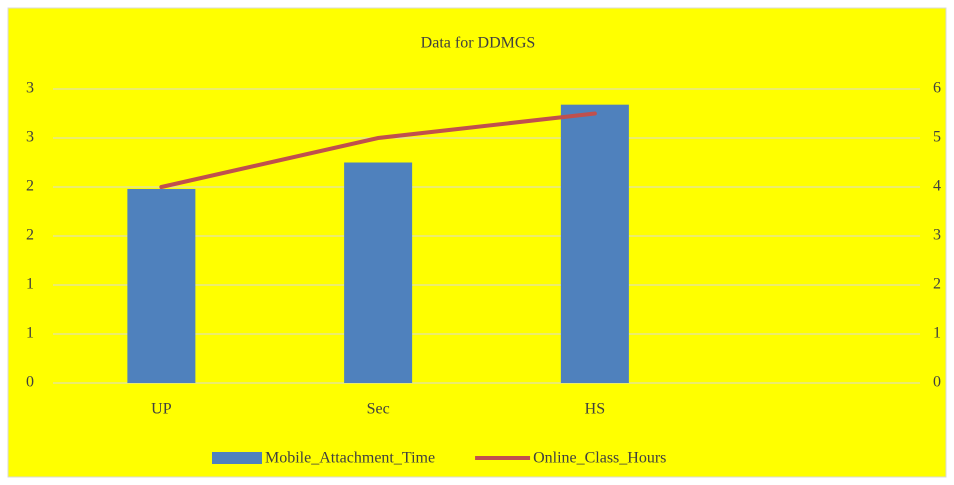 The image size is (954, 485). What do you see at coordinates (937, 382) in the screenshot?
I see `y2-tick-label: 0` at bounding box center [937, 382].